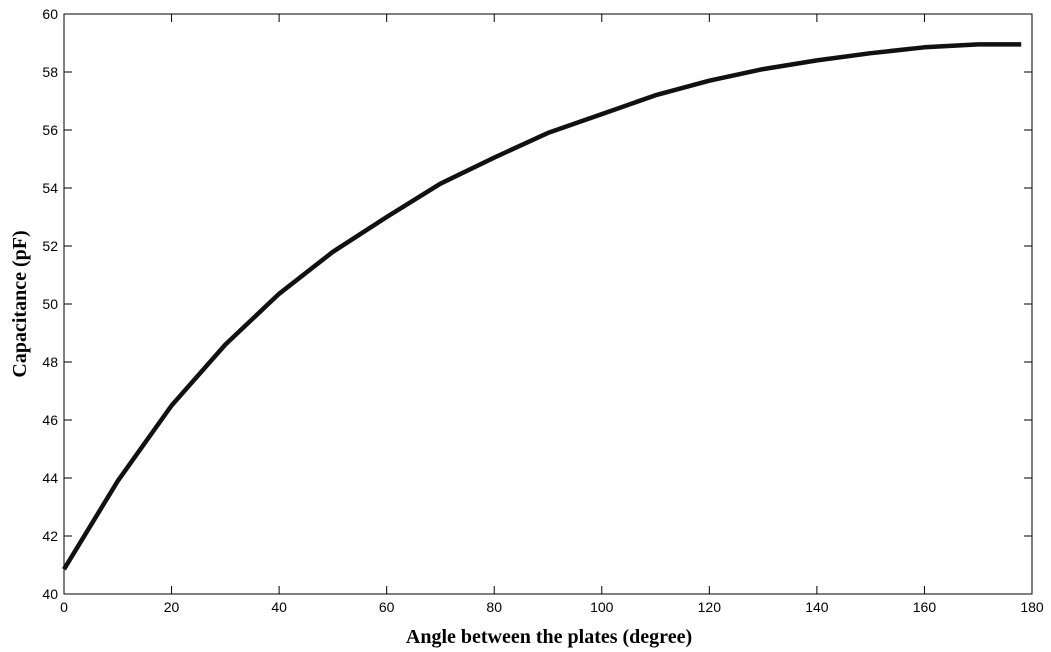 This screenshot has height=652, width=1051. What do you see at coordinates (50, 72) in the screenshot?
I see `y-tick-label: 58` at bounding box center [50, 72].